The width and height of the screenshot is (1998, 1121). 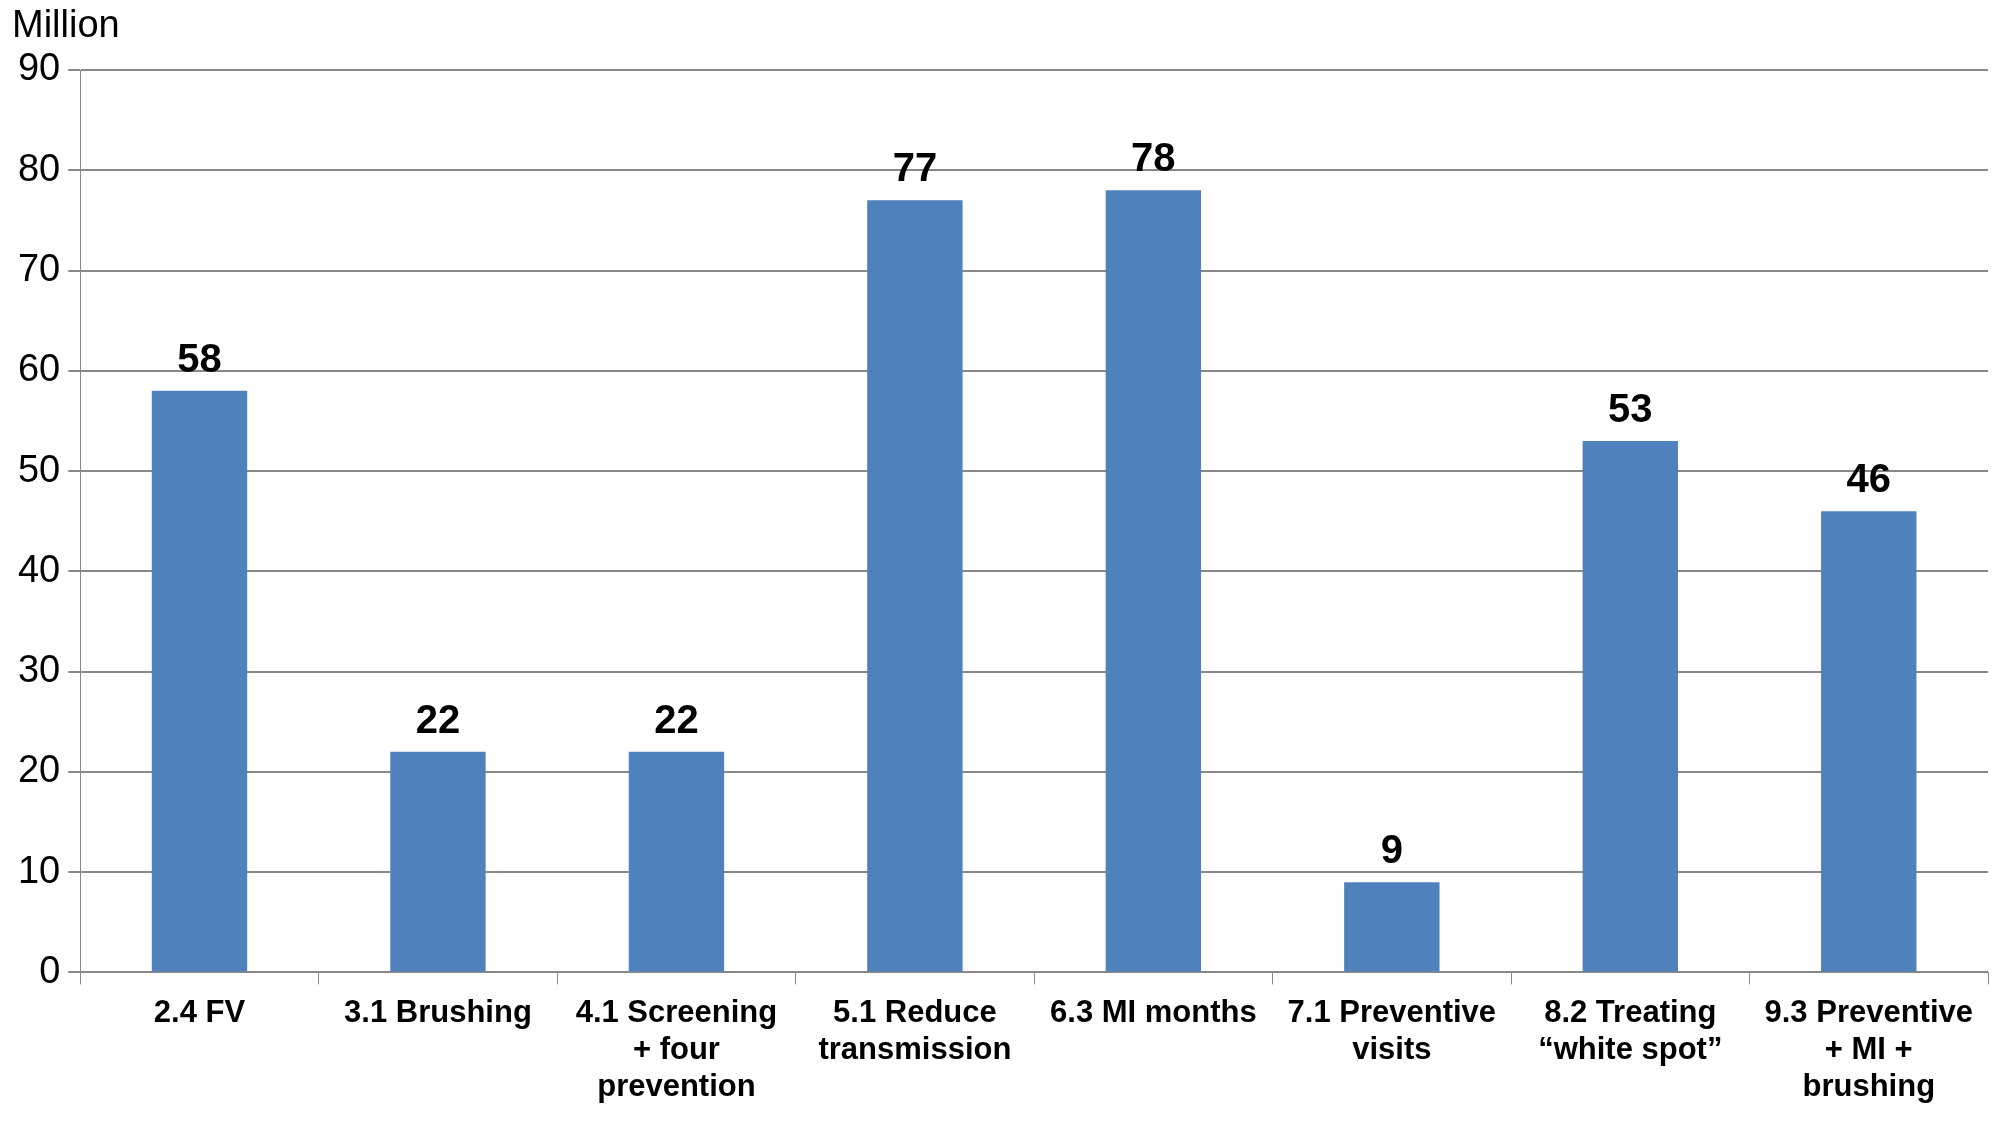 What do you see at coordinates (39, 869) in the screenshot?
I see `y-tick-label: 10` at bounding box center [39, 869].